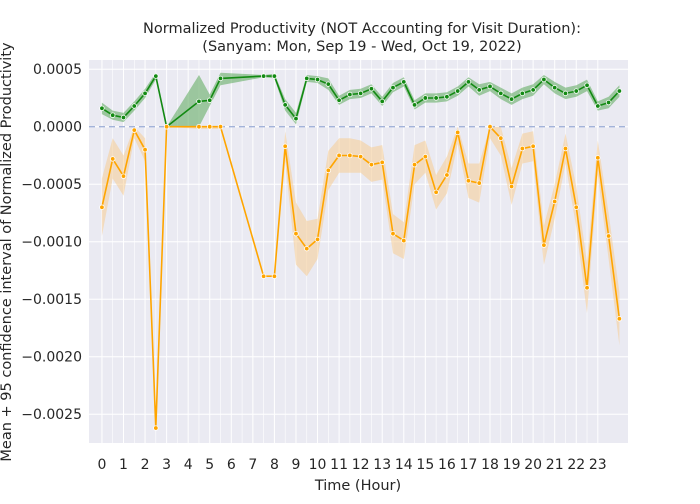  Describe the element at coordinates (166, 465) in the screenshot. I see `x-tick-label: 3` at that location.